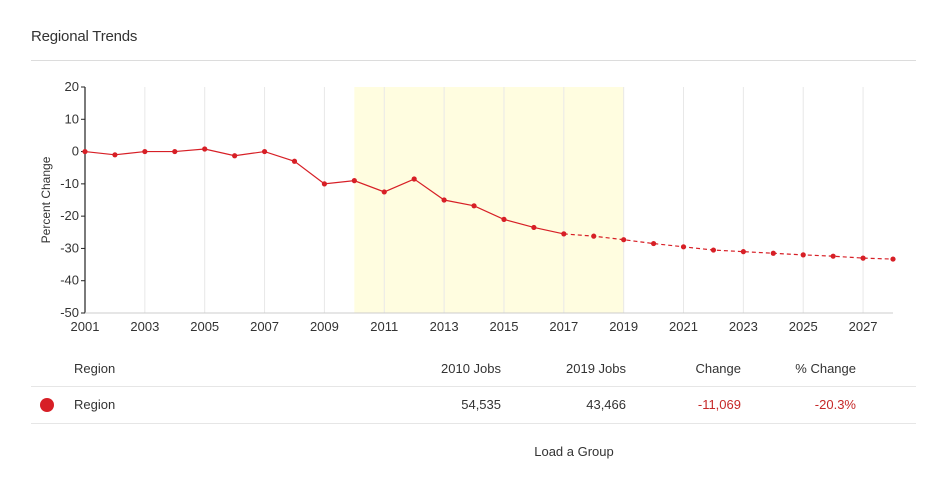  Describe the element at coordinates (144, 326) in the screenshot. I see `x-tick-label: 2003` at that location.